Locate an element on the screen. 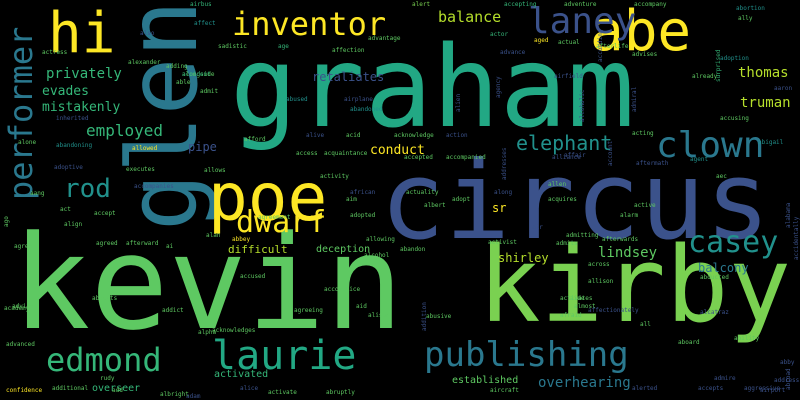  cloud-word: abandoned is located at coordinates (366, 109).